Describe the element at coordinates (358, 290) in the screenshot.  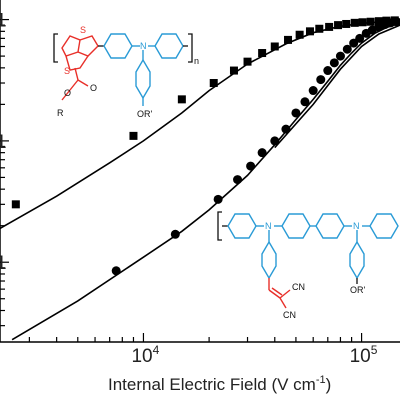
I see `polymer2-orp-label: OR'` at that location.